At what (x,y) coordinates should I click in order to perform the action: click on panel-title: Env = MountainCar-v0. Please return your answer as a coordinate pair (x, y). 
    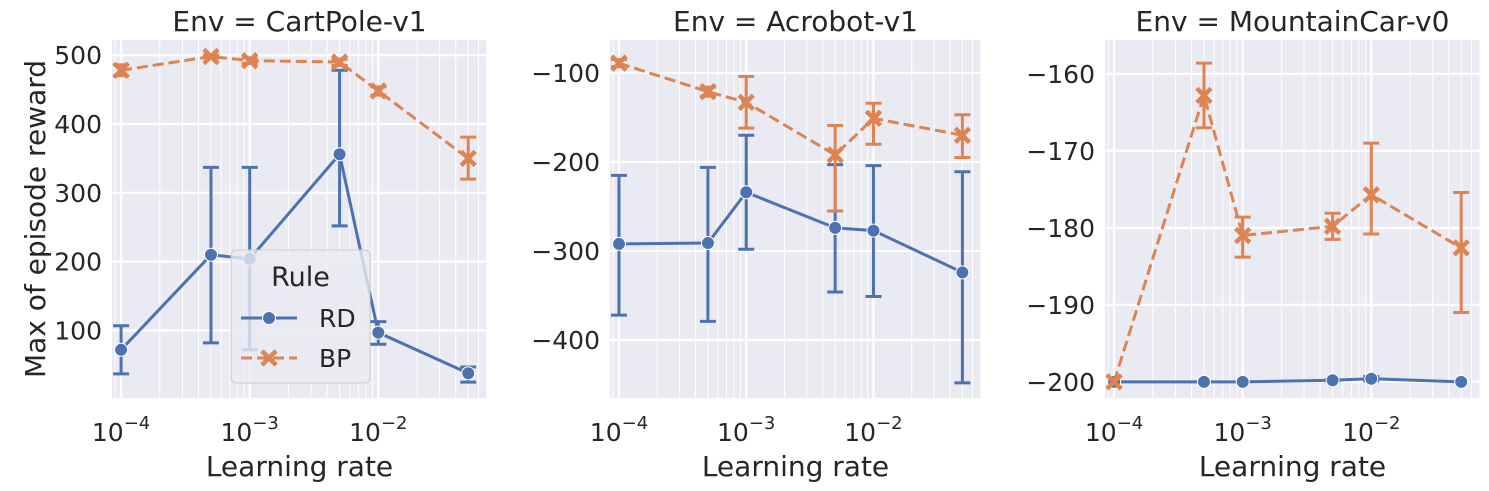
    Looking at the image, I should click on (1293, 21).